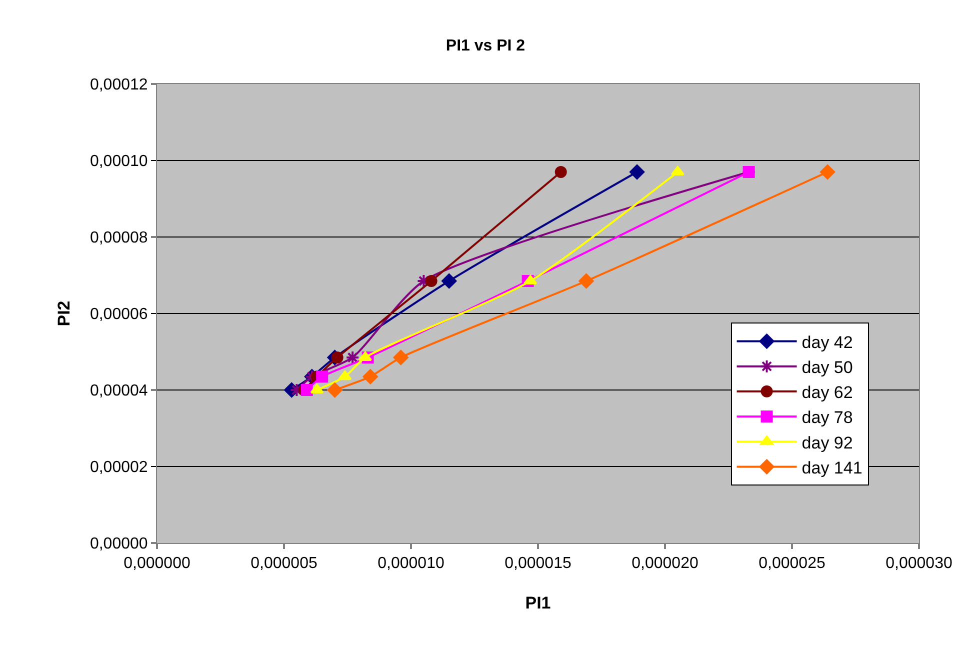 The image size is (971, 653). What do you see at coordinates (119, 467) in the screenshot?
I see `y-tick-label: 0,00002` at bounding box center [119, 467].